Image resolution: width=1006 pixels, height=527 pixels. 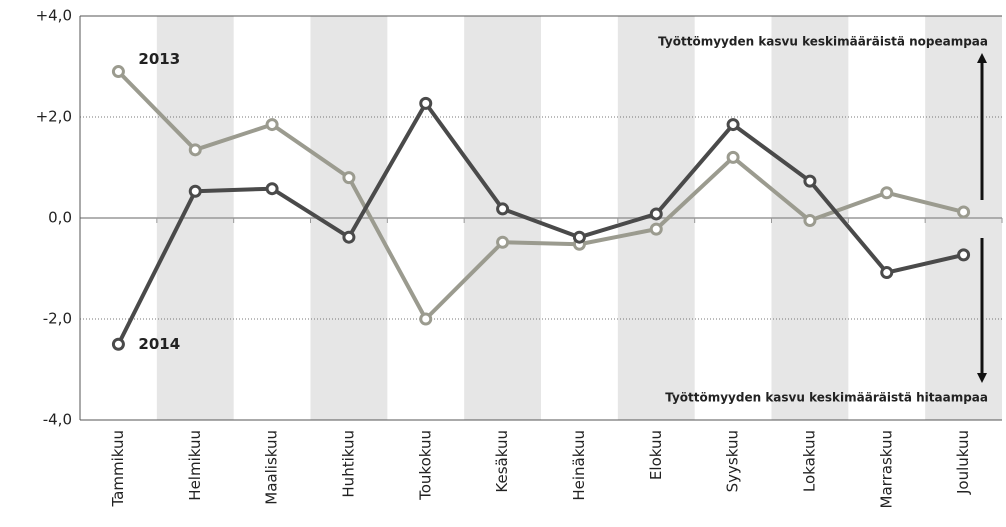 I want to click on y-tick-label: -2,0, so click(x=57, y=319).